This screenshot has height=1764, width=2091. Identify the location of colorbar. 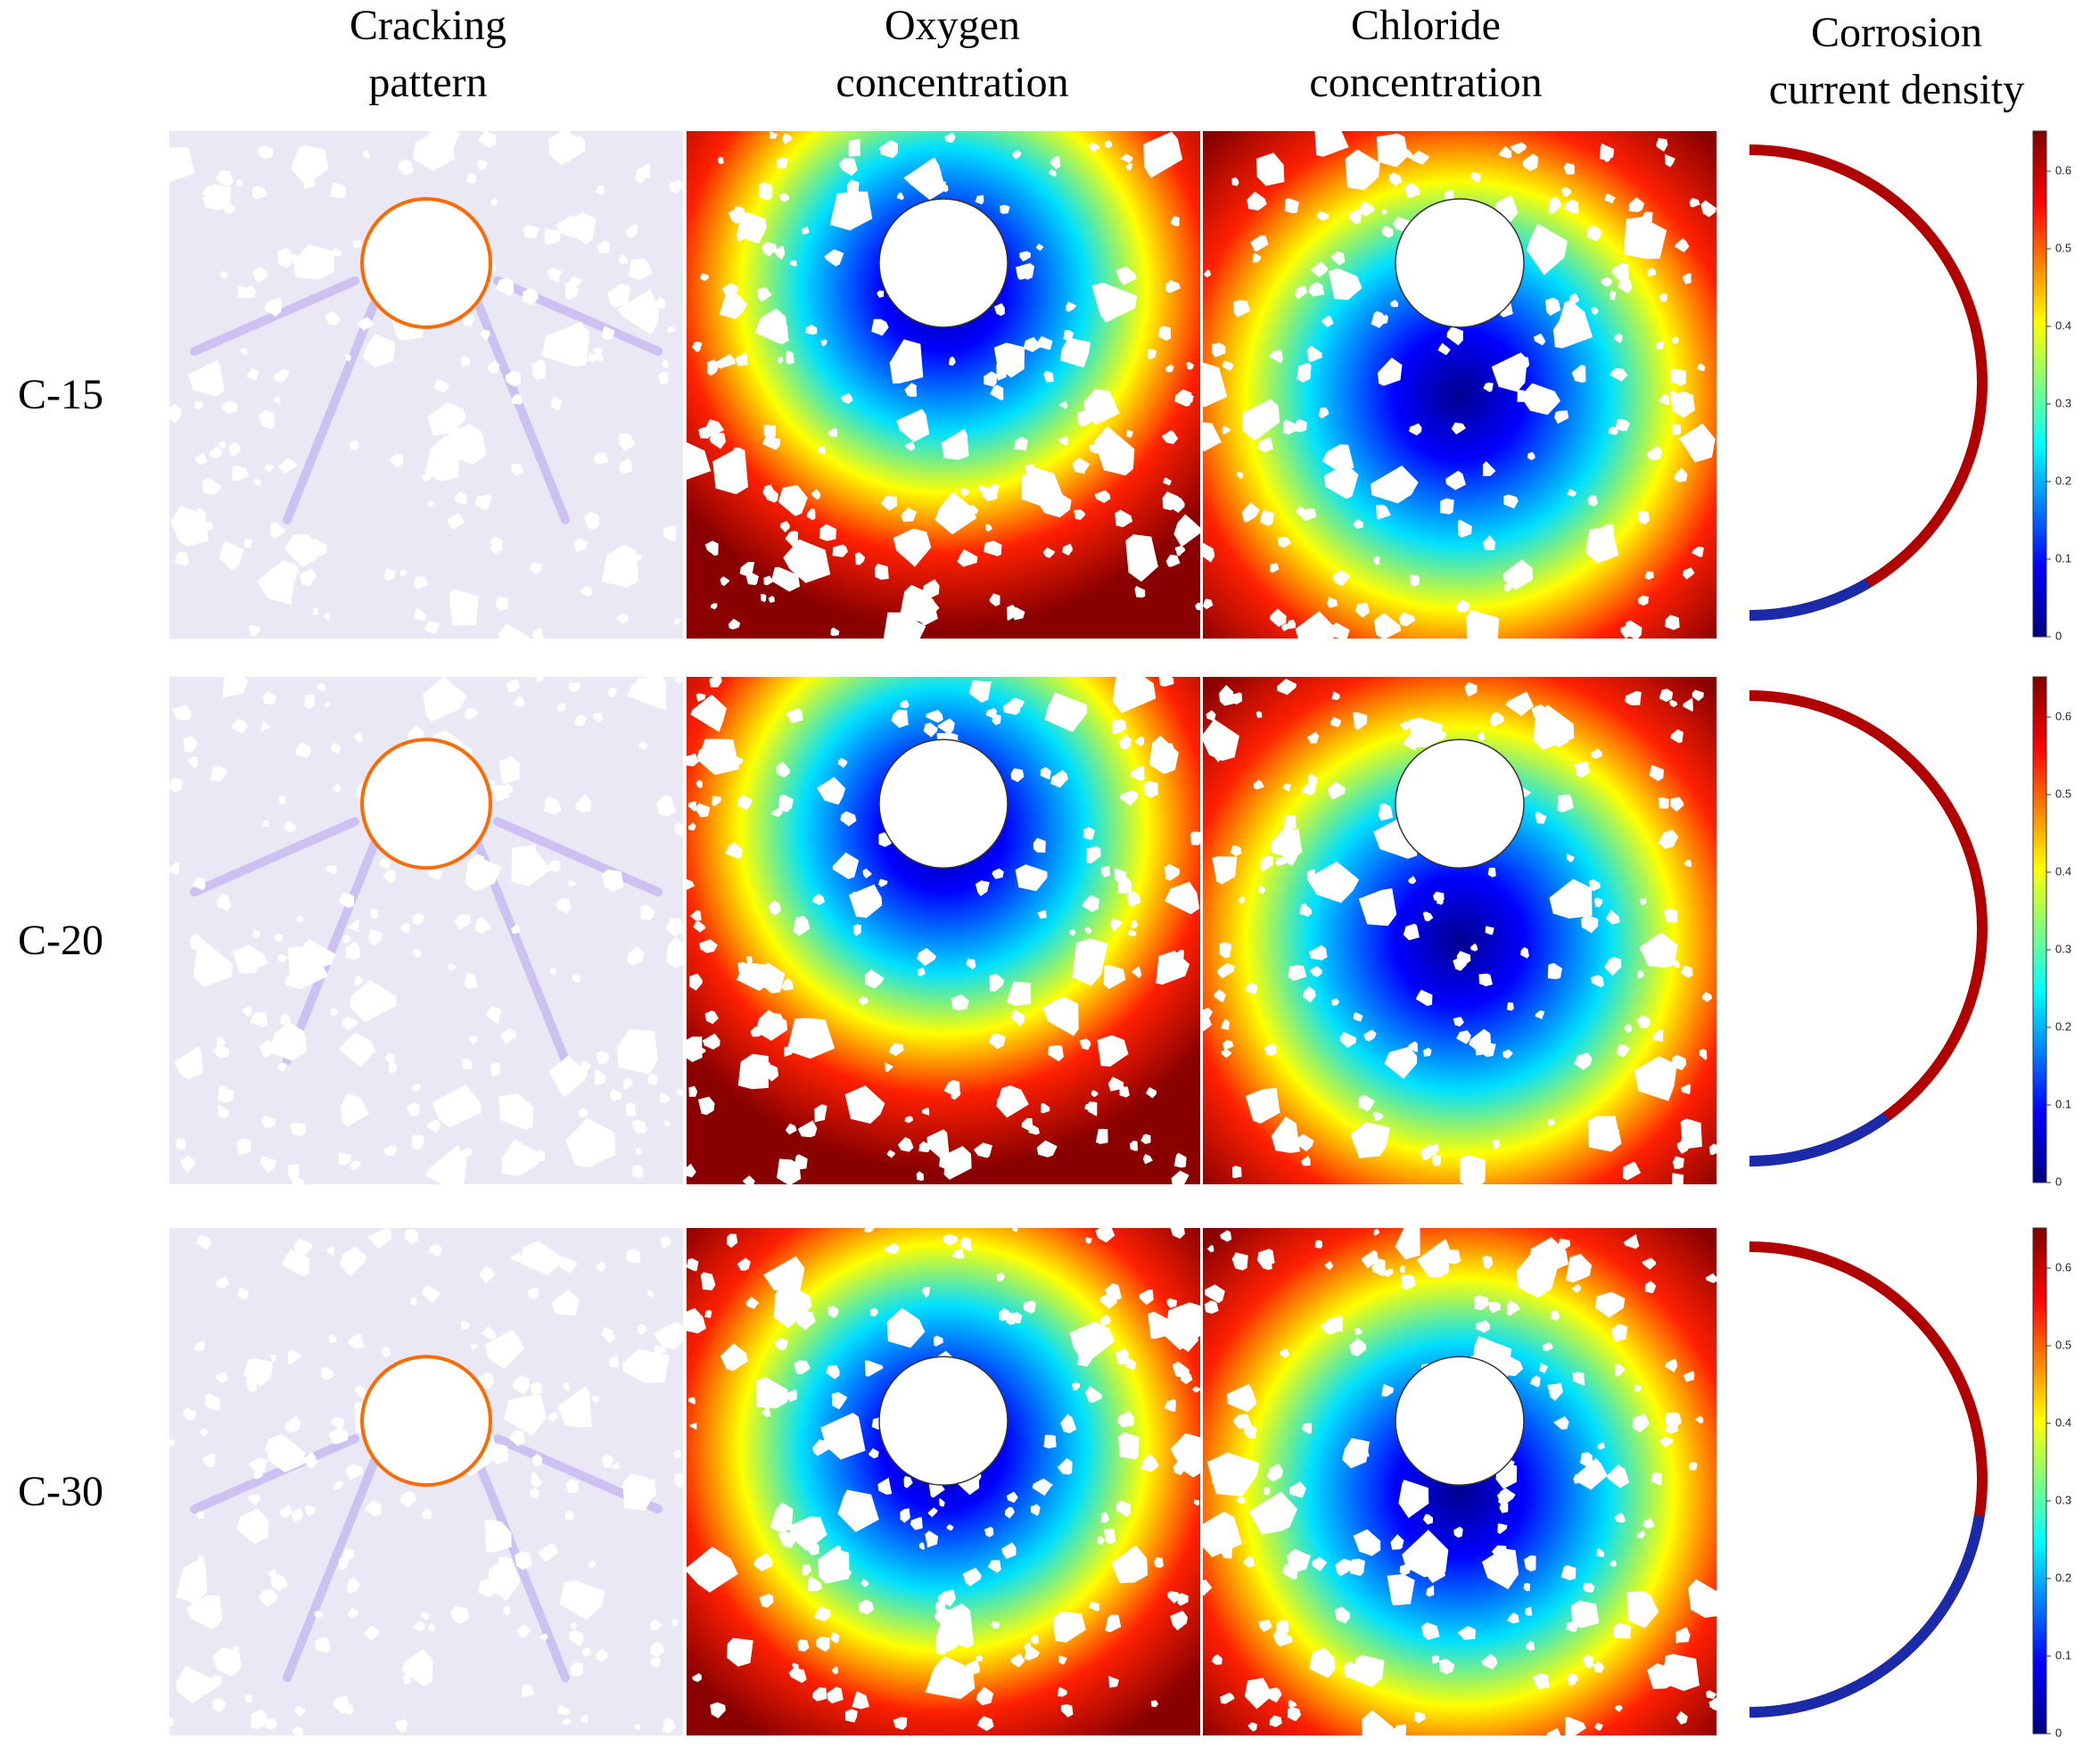
(2040, 384).